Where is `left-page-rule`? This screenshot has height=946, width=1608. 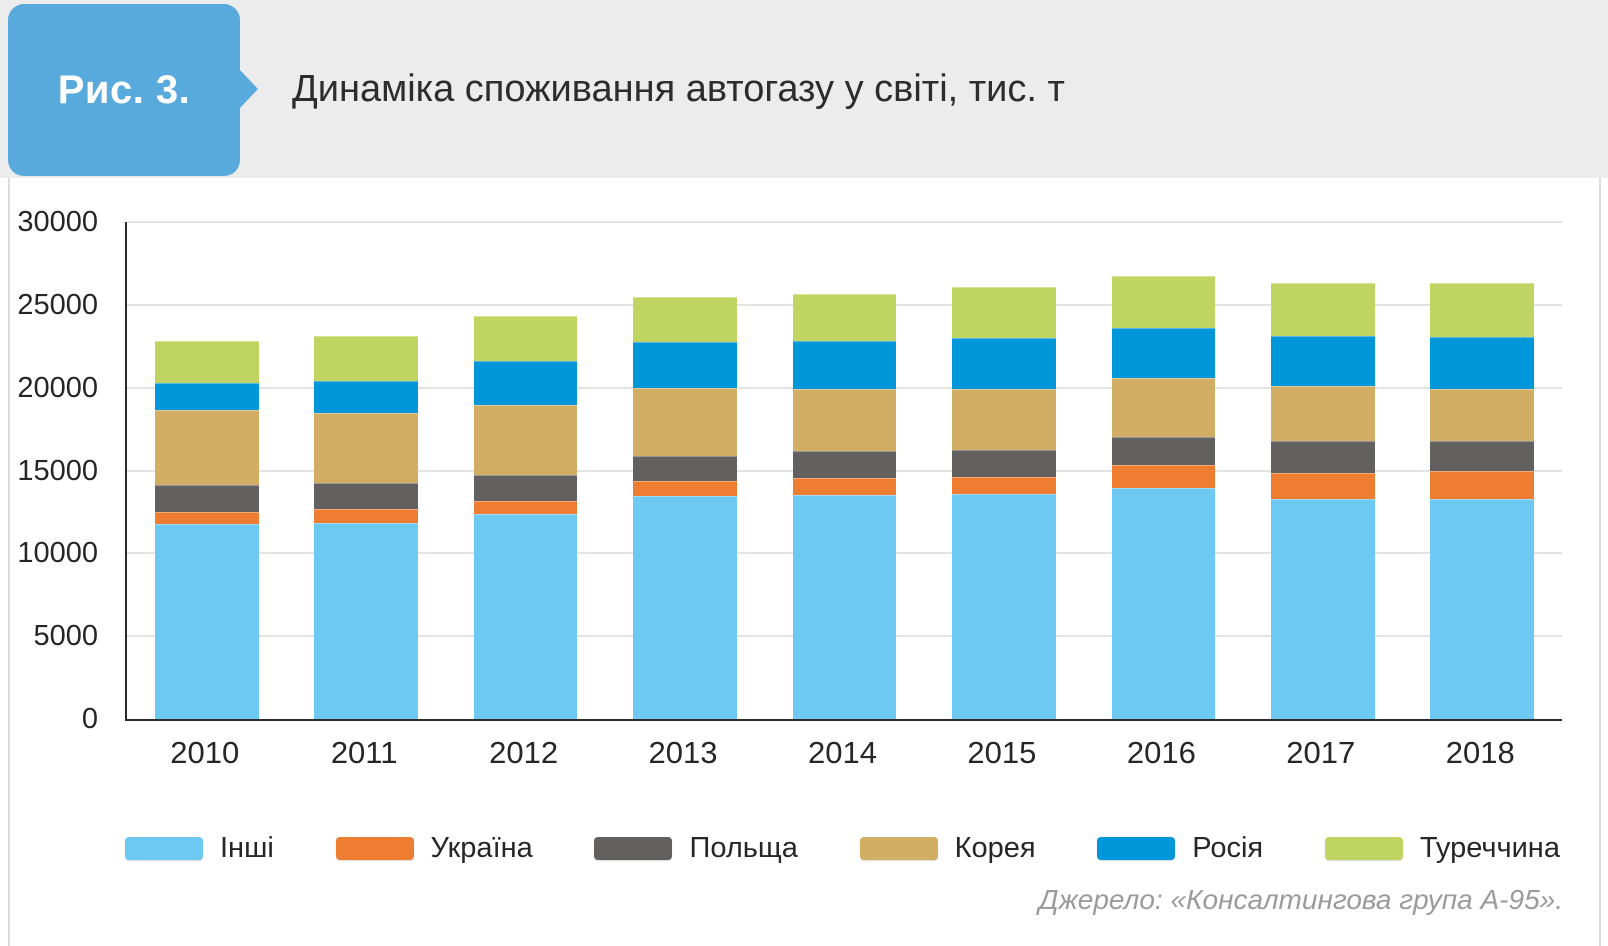
left-page-rule is located at coordinates (9, 562).